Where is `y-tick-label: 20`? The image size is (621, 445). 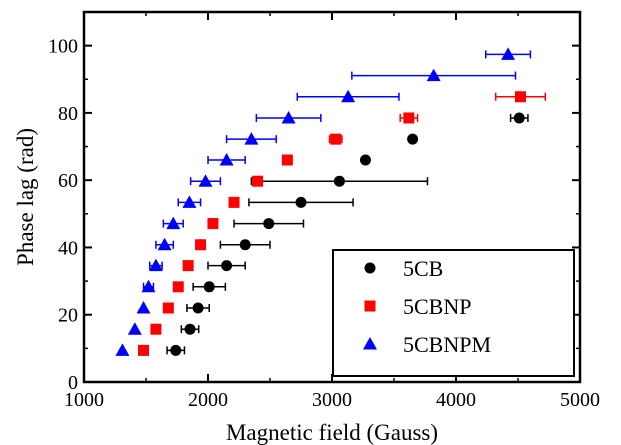
y-tick-label: 20 is located at coordinates (68, 316).